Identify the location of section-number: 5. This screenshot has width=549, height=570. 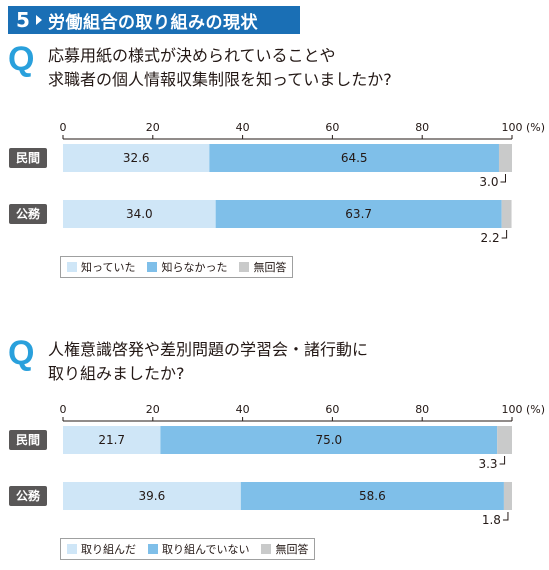
(23, 20).